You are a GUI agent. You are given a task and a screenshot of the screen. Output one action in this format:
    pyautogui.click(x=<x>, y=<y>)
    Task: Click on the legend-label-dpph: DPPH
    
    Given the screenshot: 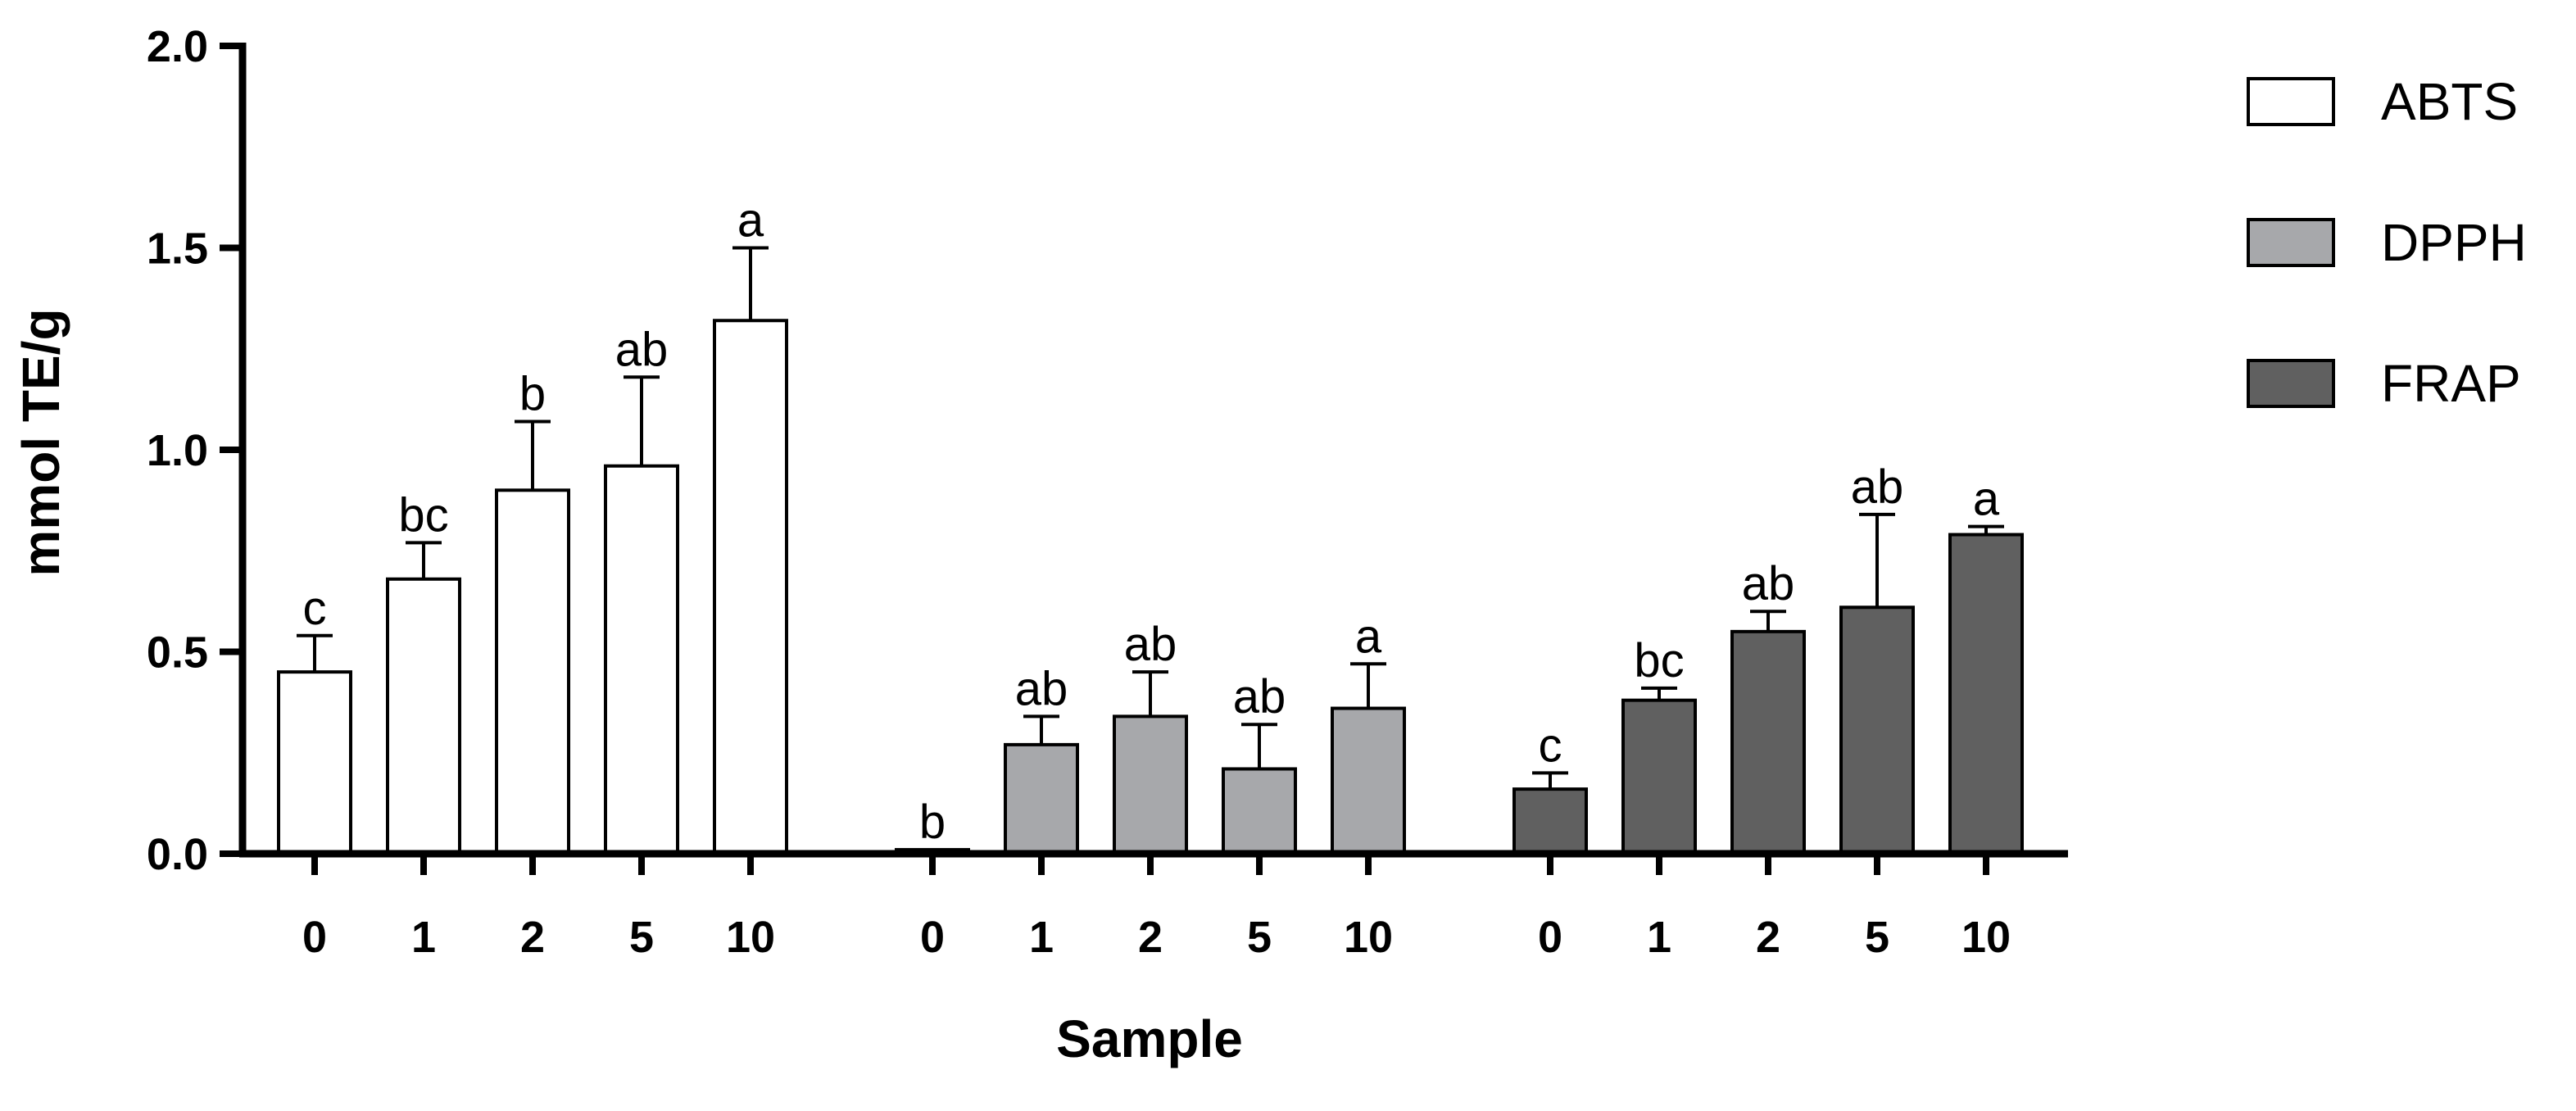 What is the action you would take?
    pyautogui.click(x=2454, y=242)
    